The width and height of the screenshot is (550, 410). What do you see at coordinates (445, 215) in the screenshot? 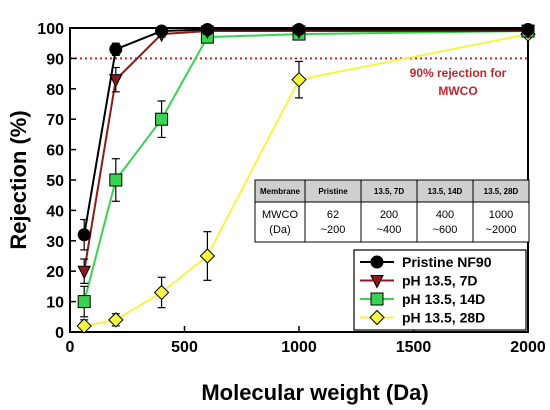
I see `table-cell: 400` at bounding box center [445, 215].